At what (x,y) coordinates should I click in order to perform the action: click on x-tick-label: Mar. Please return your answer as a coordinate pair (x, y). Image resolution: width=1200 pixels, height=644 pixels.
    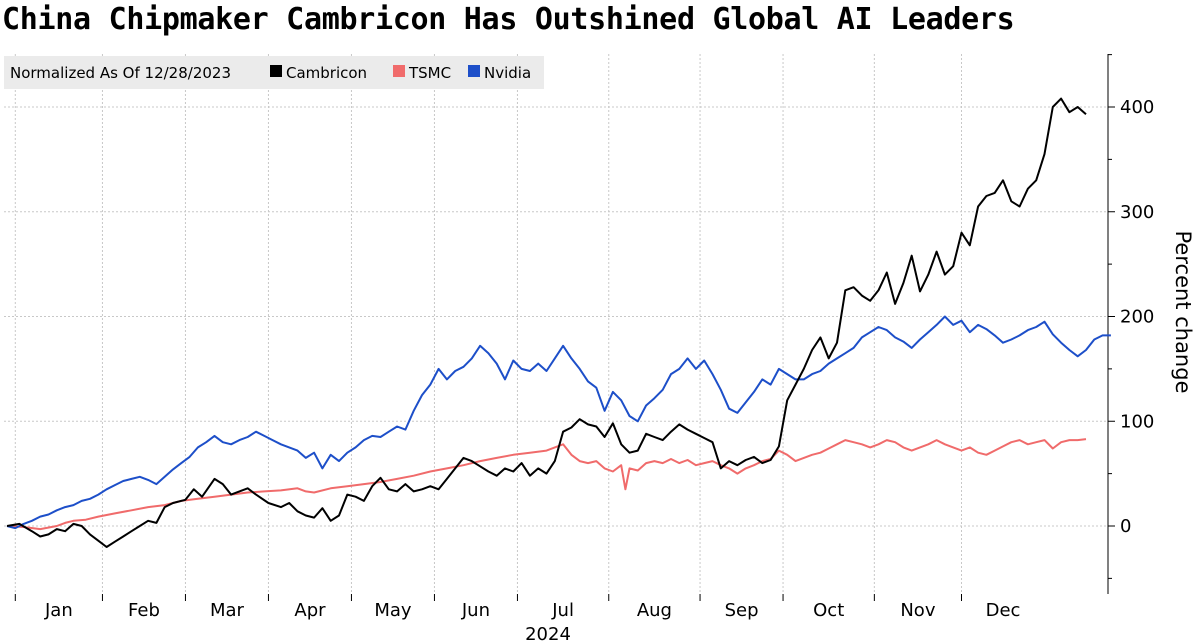
    Looking at the image, I should click on (227, 610).